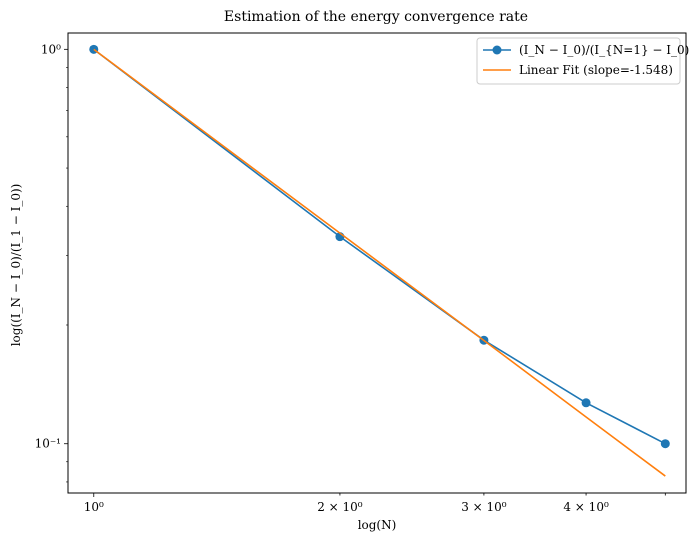 The width and height of the screenshot is (697, 543). Describe the element at coordinates (596, 70) in the screenshot. I see `legend-entry-2: Linear Fit (slope=-1.548)` at that location.